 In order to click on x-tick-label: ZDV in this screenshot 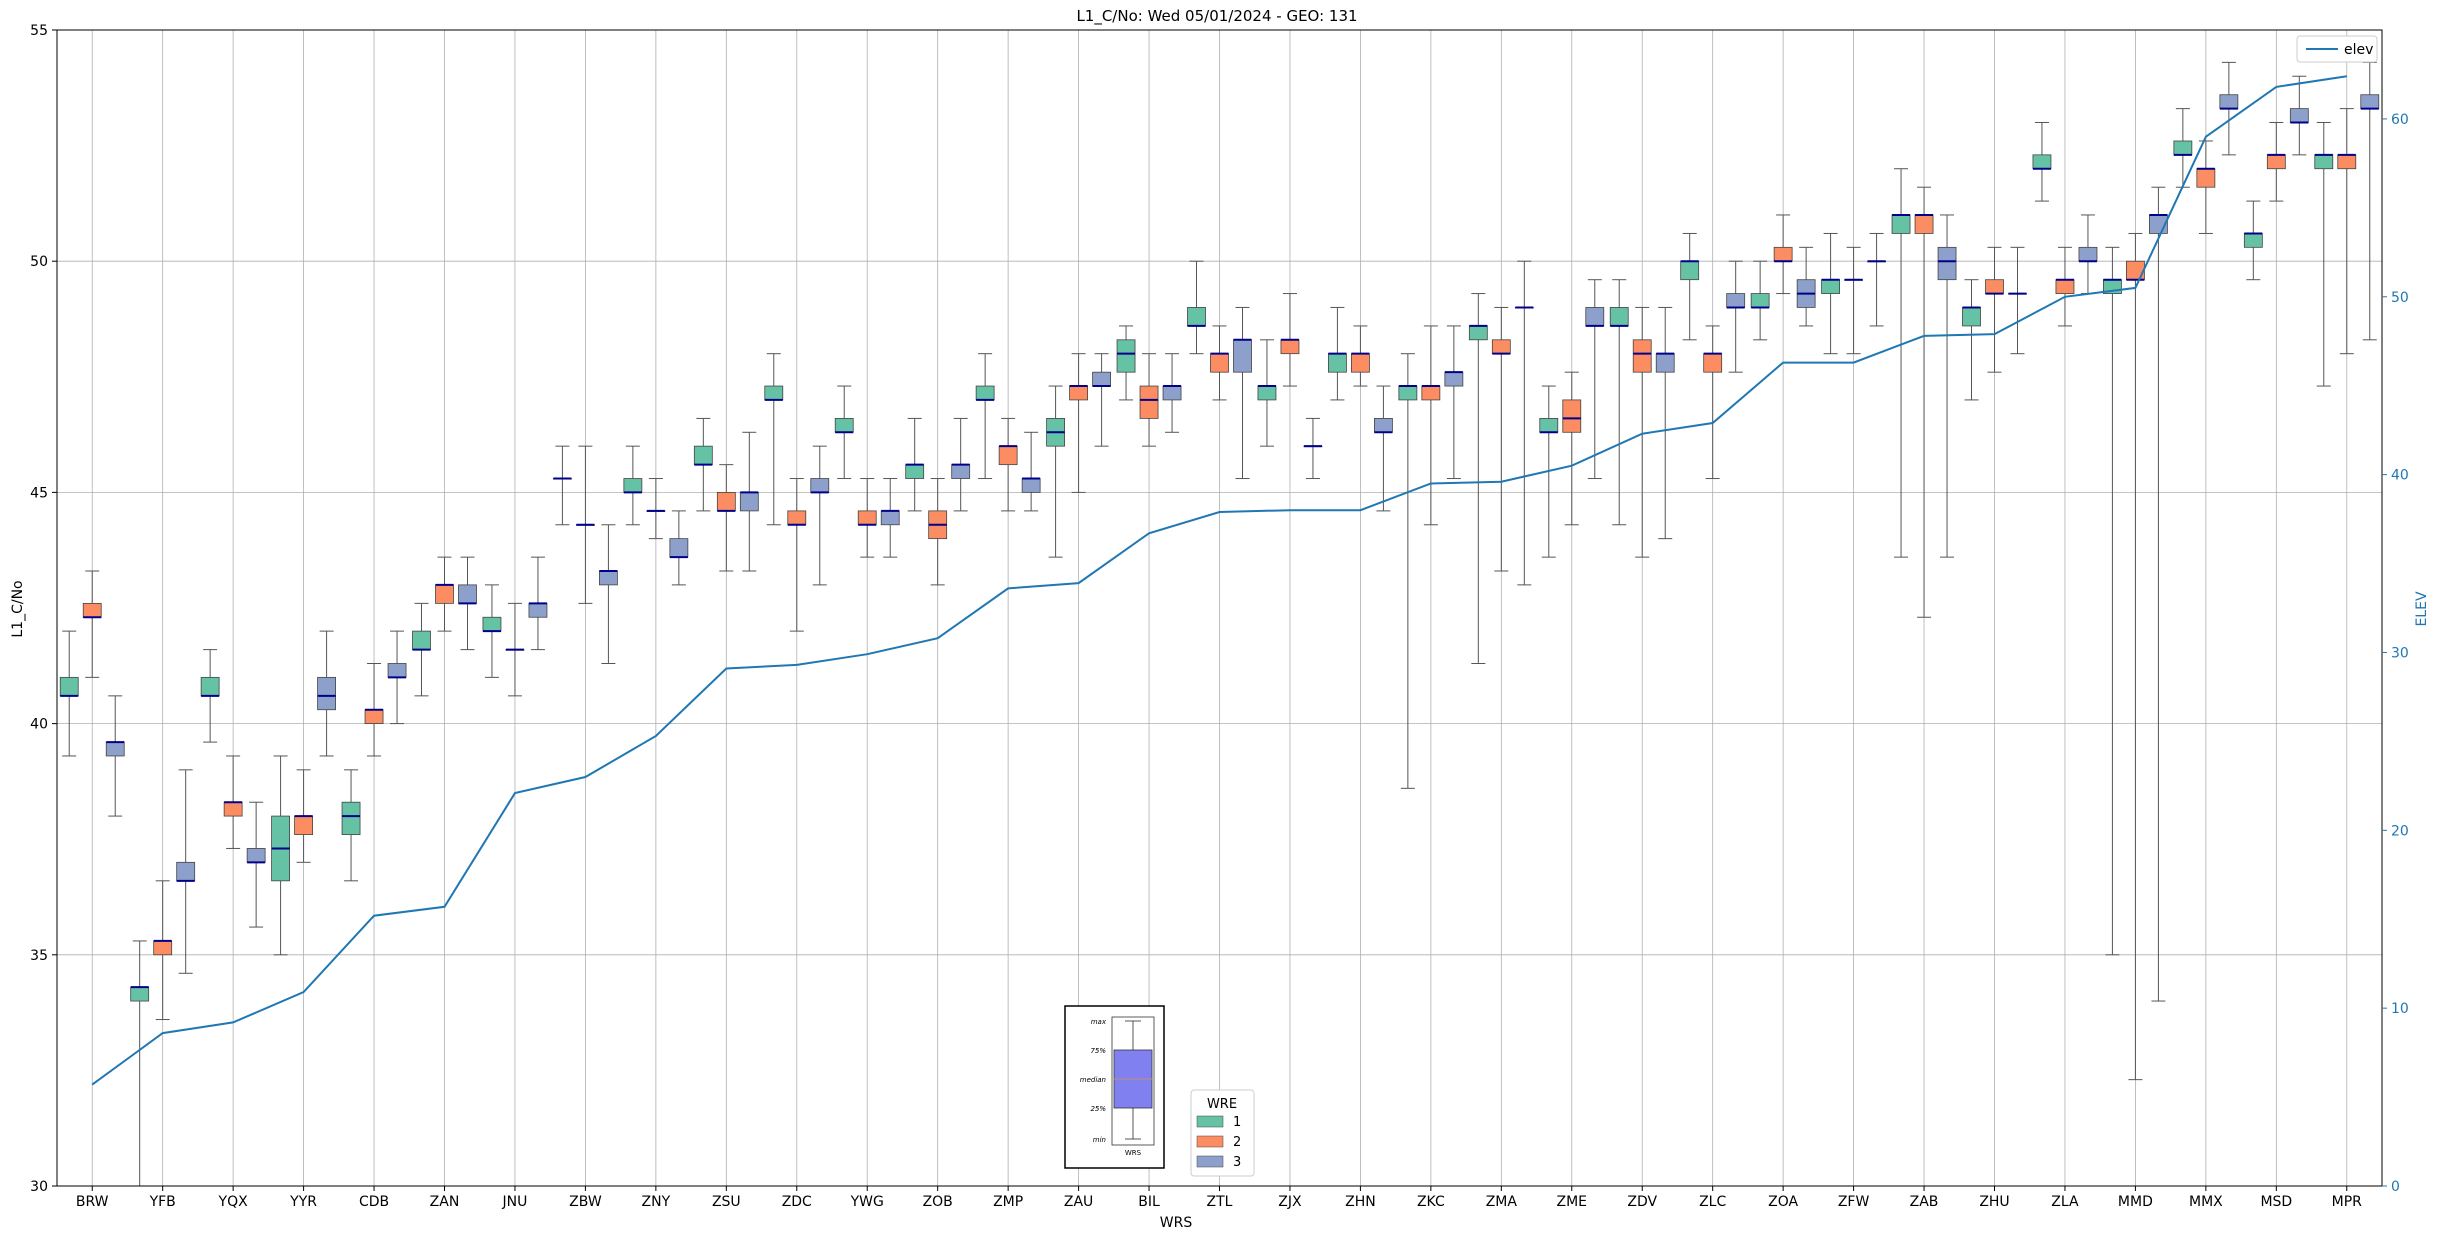, I will do `click(1642, 1202)`.